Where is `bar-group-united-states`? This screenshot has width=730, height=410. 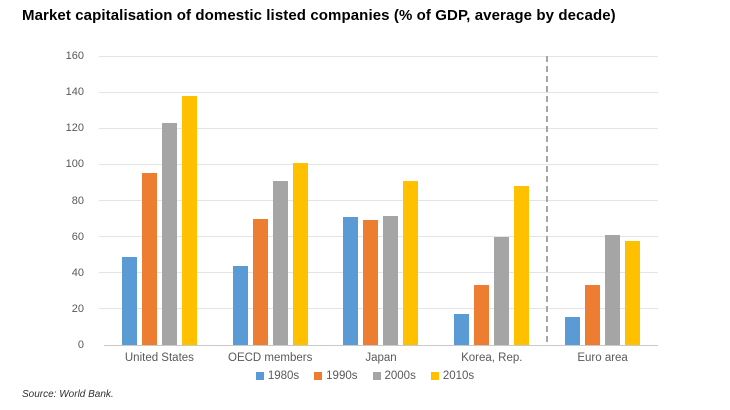
bar-group-united-states is located at coordinates (159, 200).